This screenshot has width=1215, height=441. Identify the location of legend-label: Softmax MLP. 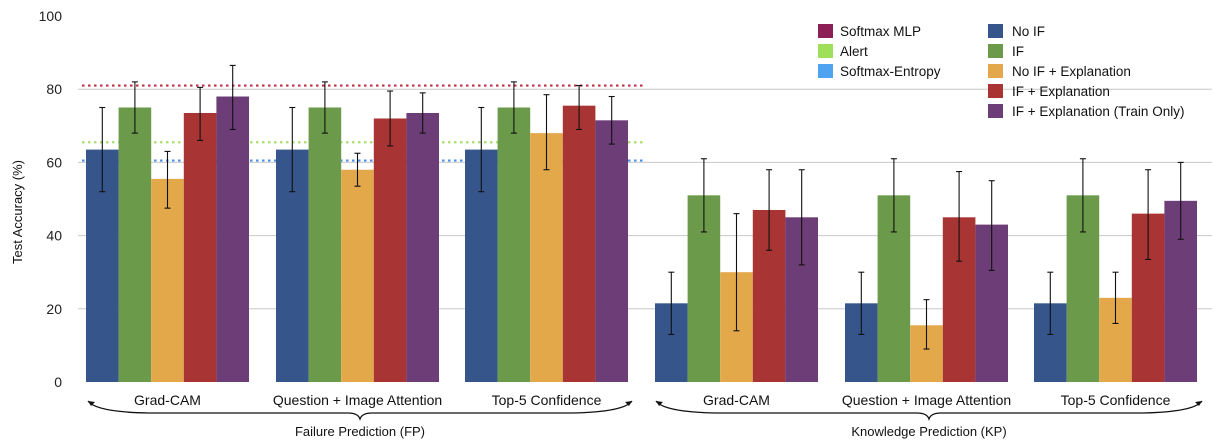
(880, 31).